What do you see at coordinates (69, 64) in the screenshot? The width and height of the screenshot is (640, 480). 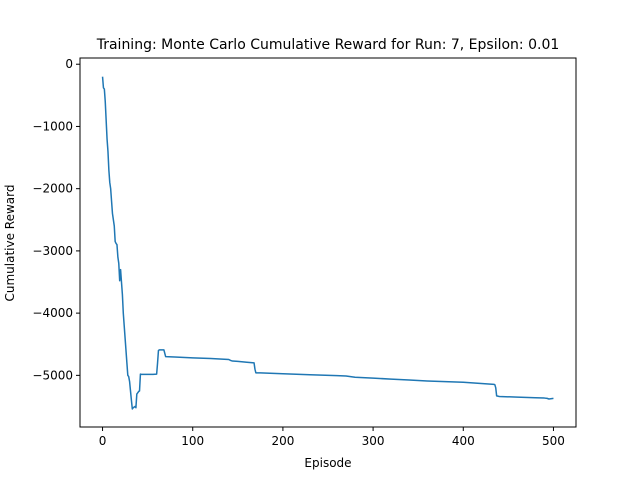 I see `y-tick-label: 0` at bounding box center [69, 64].